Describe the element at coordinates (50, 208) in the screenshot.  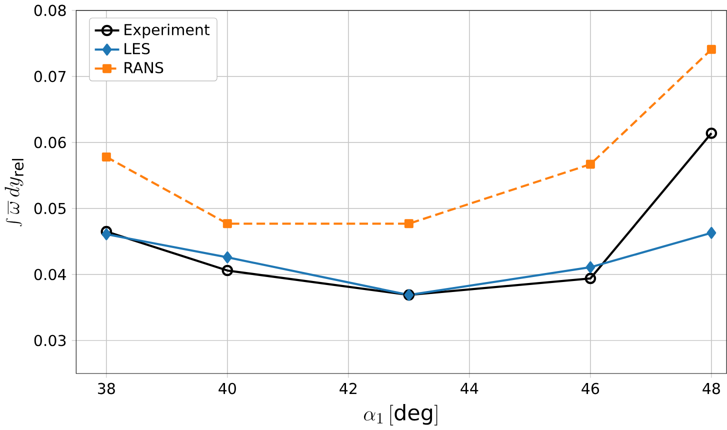
I see `y-tick-label: 0.05` at that location.